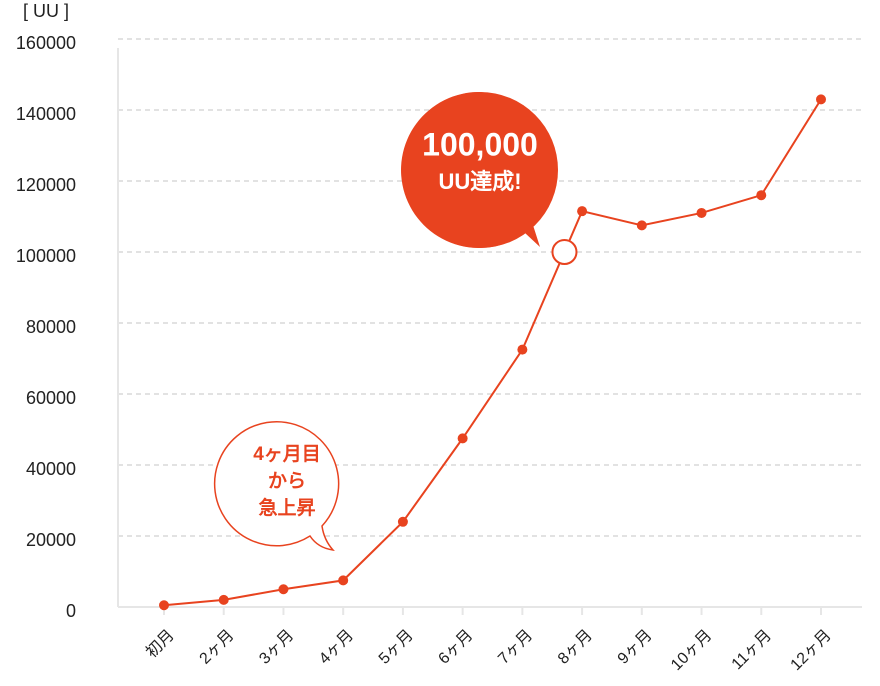 This screenshot has height=686, width=880. What do you see at coordinates (276, 647) in the screenshot?
I see `x-tick-label: 3ヶ月` at bounding box center [276, 647].